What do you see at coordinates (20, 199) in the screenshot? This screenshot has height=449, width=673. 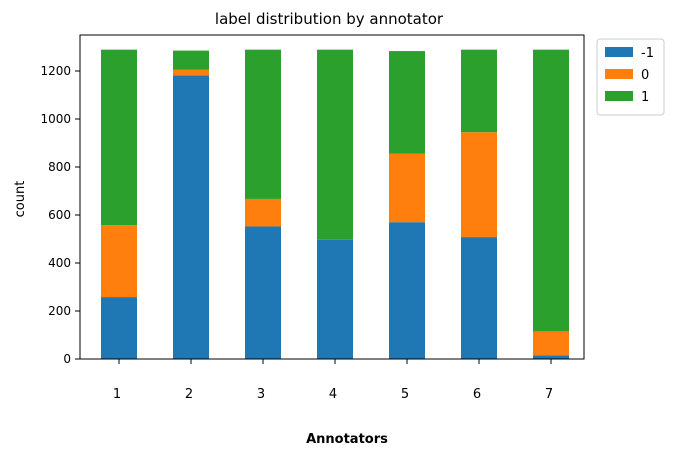 I see `y-axis-label: count` at bounding box center [20, 199].